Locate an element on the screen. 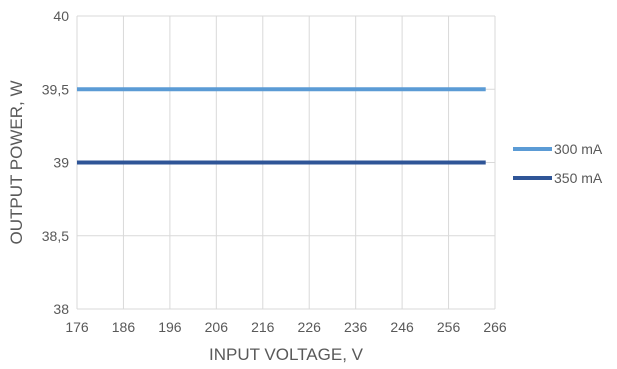  series-lines is located at coordinates (281, 126).